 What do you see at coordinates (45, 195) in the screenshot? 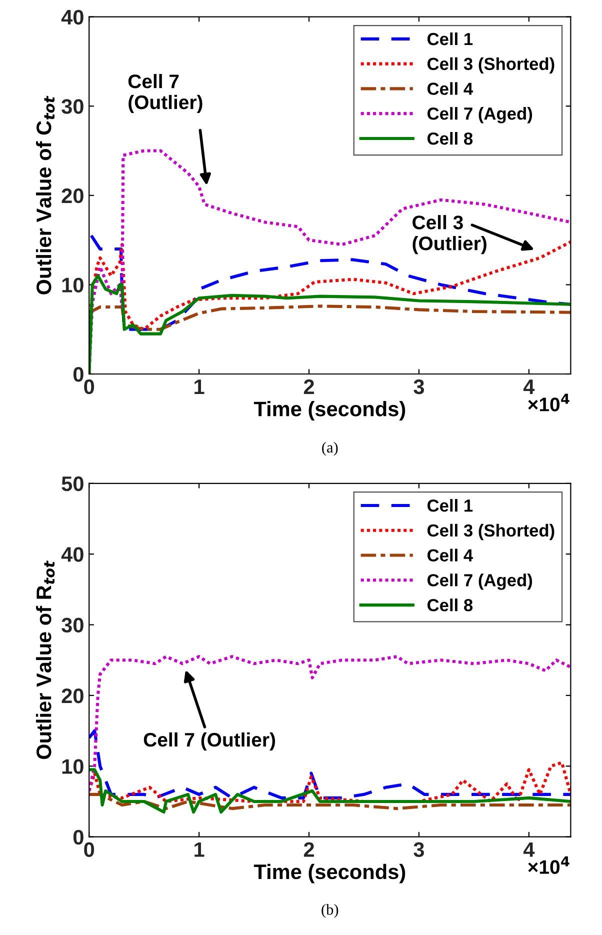
I see `y-axis-title: Outlier Value of C$_{tot}$` at bounding box center [45, 195].